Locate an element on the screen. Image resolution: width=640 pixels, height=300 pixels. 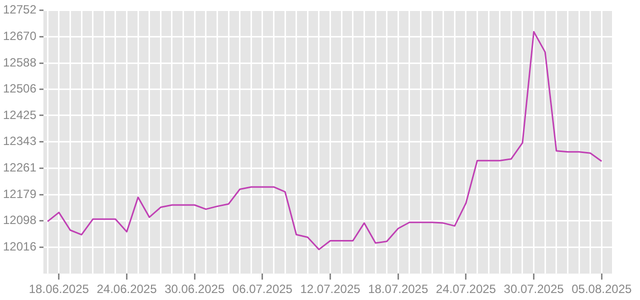
y-tick-label: 12343 is located at coordinates (19, 141).